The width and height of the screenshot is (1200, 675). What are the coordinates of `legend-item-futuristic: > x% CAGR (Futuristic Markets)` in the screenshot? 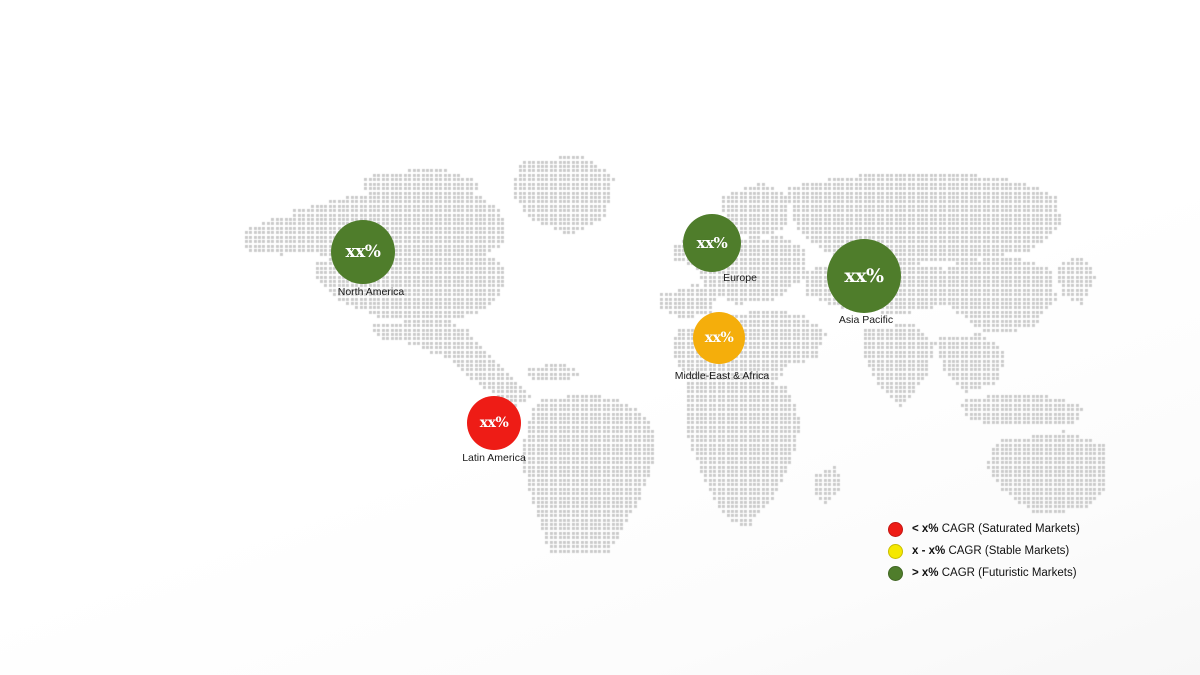 It's located at (1038, 573).